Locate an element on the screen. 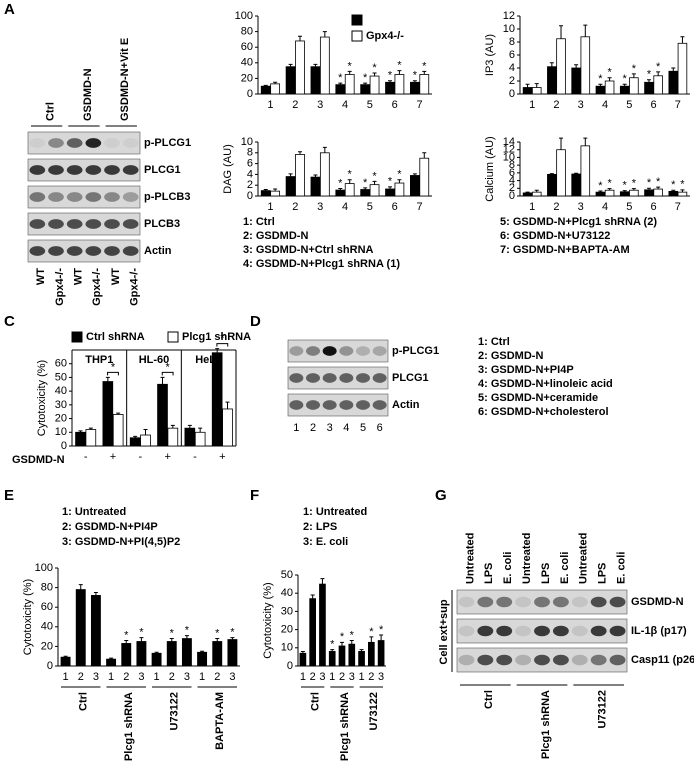 The height and width of the screenshot is (763, 694). lane-label: 3 is located at coordinates (330, 428).